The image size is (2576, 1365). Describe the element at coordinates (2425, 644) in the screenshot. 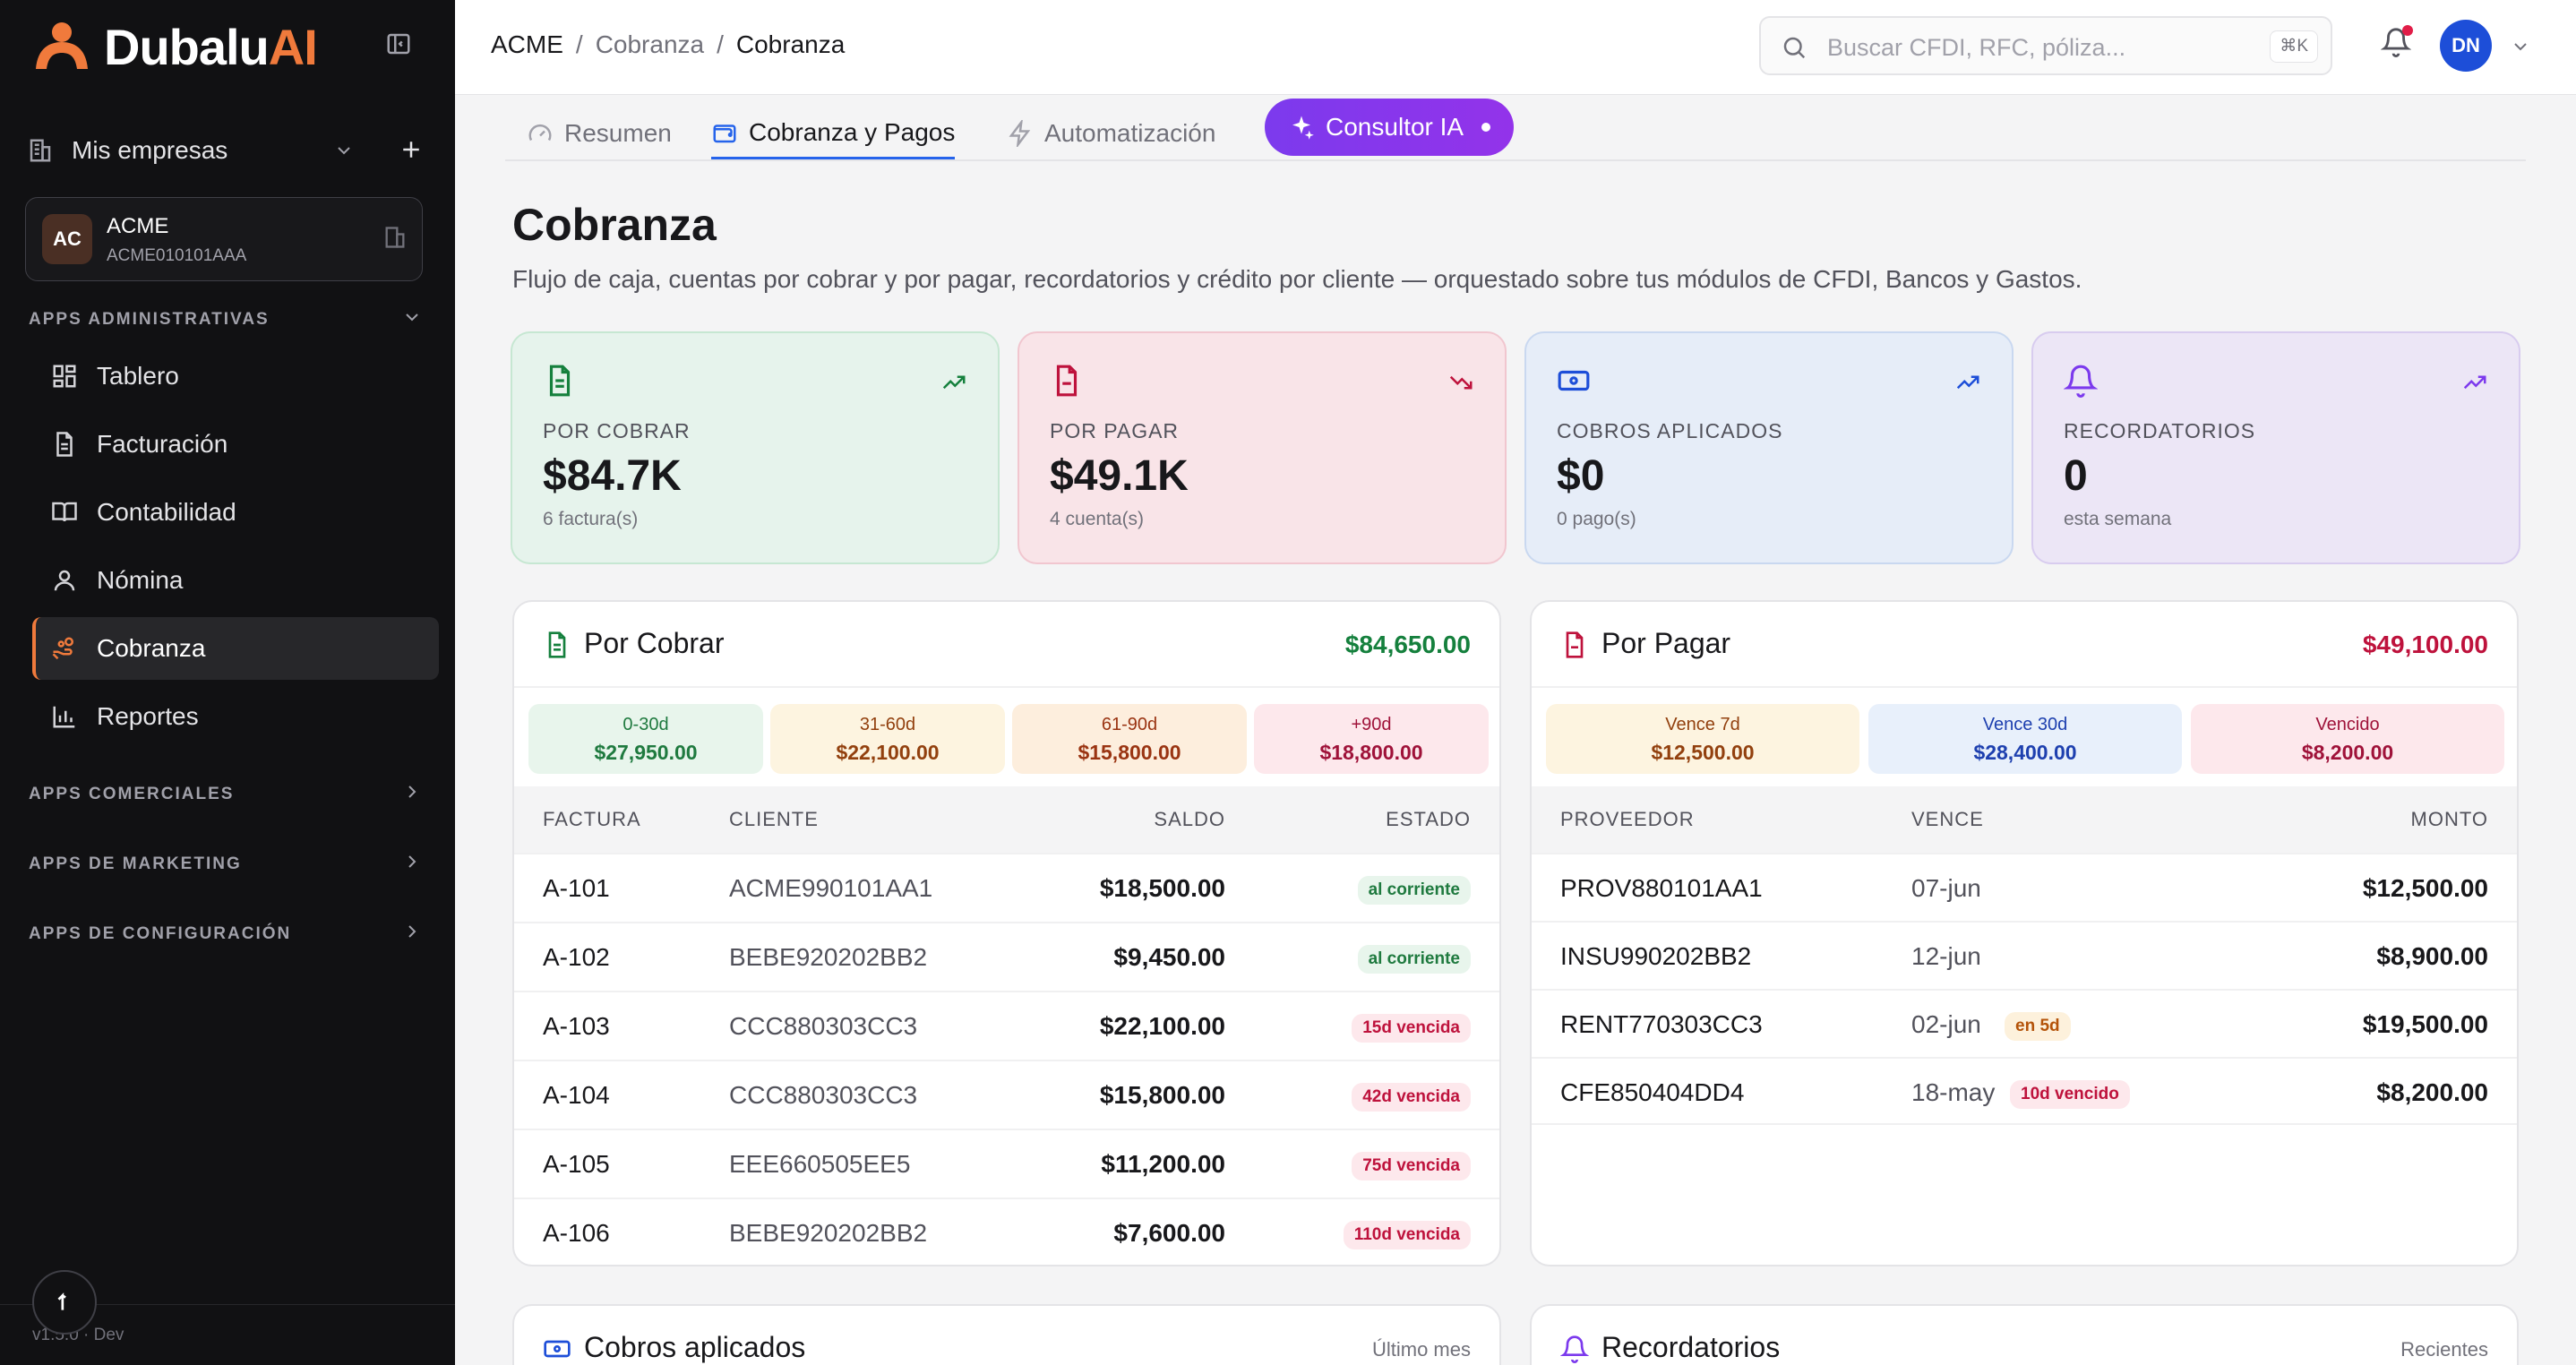

I see `panel-total: $49,100.00` at that location.